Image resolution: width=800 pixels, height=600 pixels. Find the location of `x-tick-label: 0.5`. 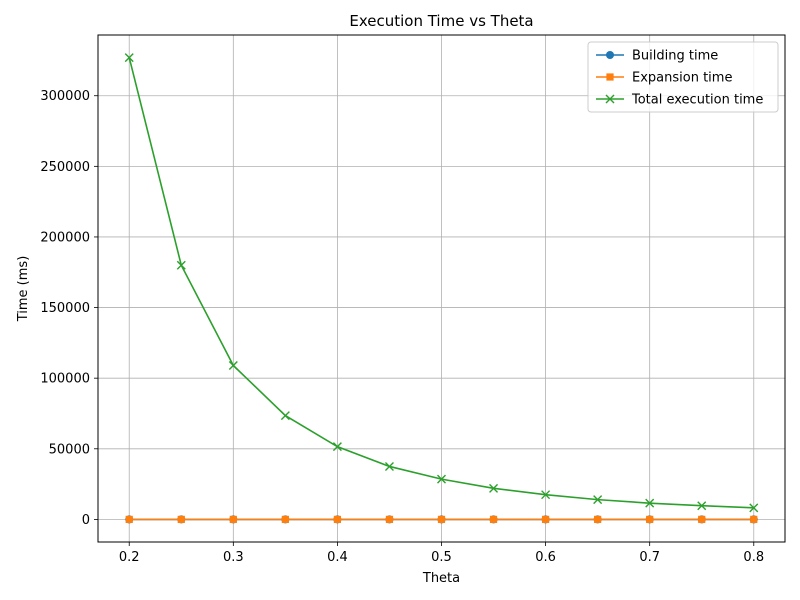

x-tick-label: 0.5 is located at coordinates (441, 557).